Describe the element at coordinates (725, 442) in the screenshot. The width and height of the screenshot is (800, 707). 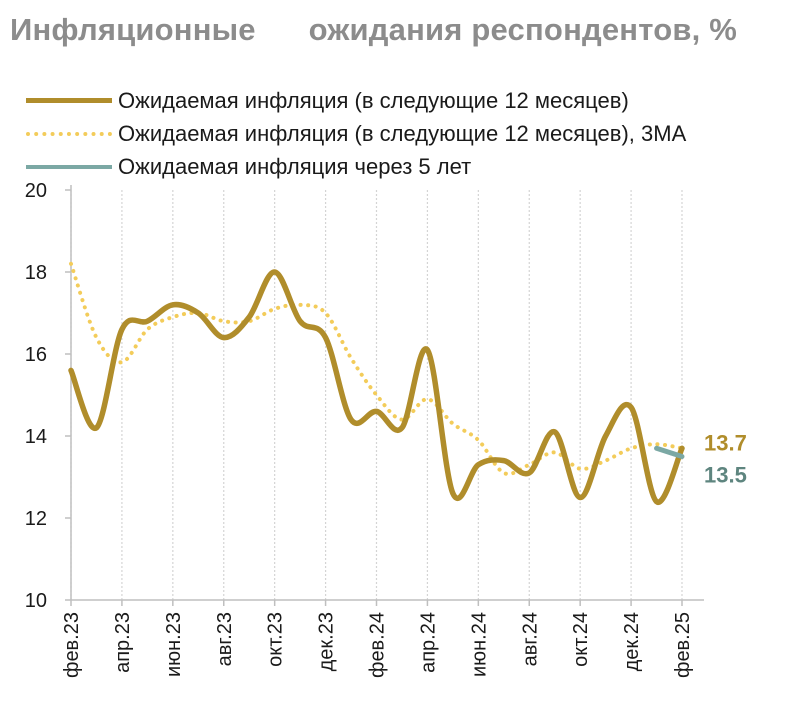
I see `end-label-12m: 13.7` at that location.